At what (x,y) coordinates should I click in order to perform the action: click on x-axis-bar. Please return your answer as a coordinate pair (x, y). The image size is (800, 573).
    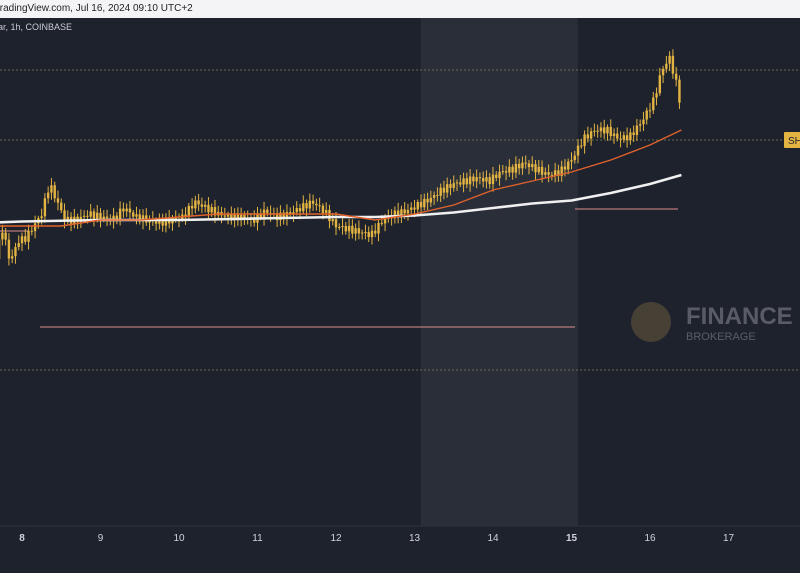
    Looking at the image, I should click on (400, 549).